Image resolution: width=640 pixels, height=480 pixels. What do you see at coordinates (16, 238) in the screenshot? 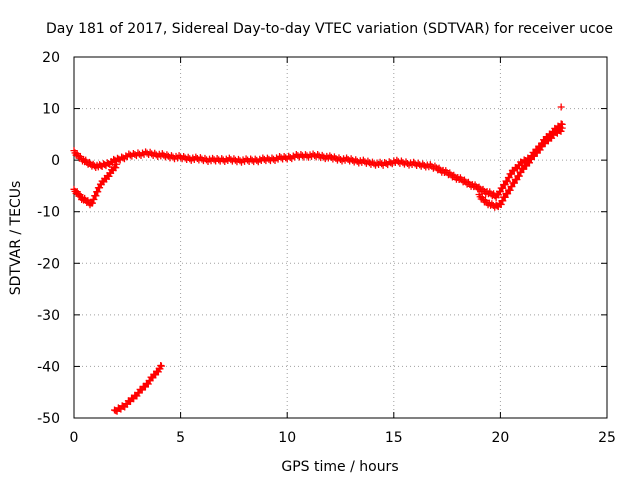
I see `y-axis-label: SDTVAR / TECUs` at bounding box center [16, 238].